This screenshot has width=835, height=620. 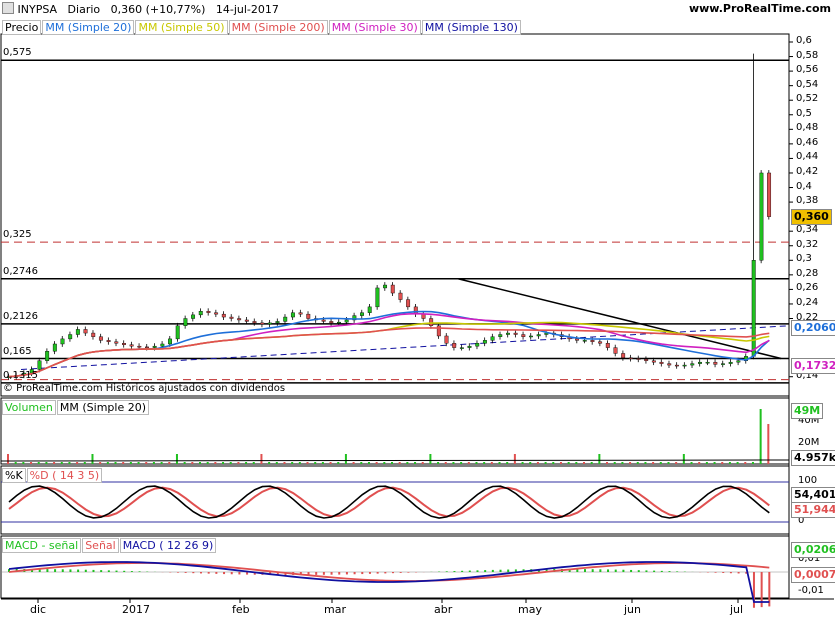 What do you see at coordinates (811, 590) in the screenshot?
I see `y-tick-label: -0,01` at bounding box center [811, 590].